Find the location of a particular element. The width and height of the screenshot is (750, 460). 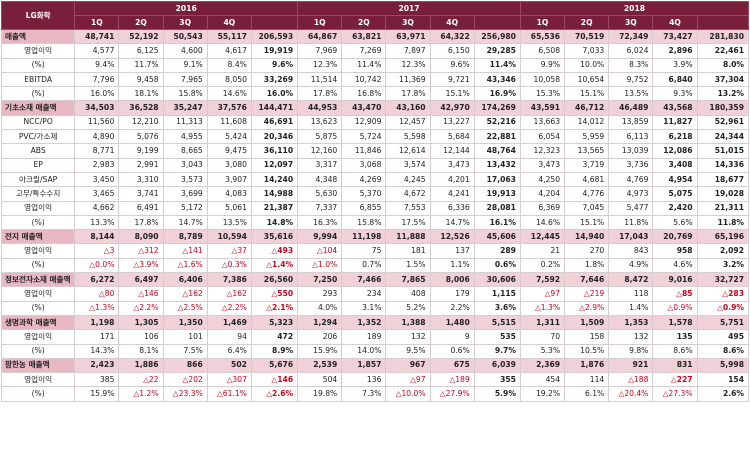

value-cell: 8,006 is located at coordinates (452, 280).